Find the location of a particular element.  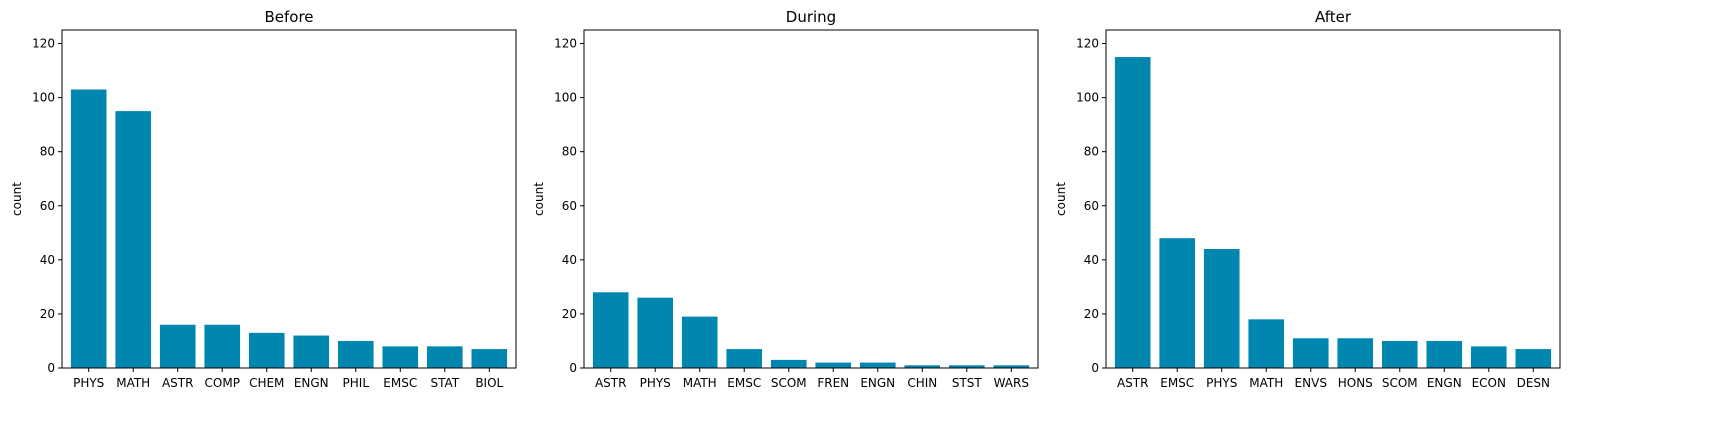

bar-stst is located at coordinates (966, 366).